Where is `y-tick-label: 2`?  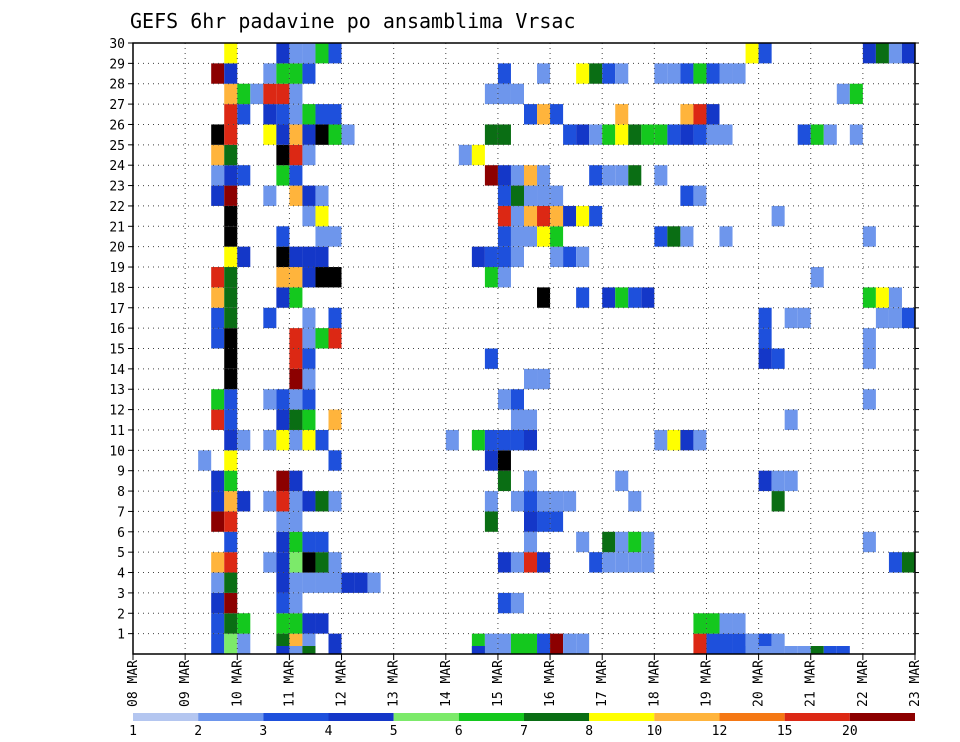 y-tick-label: 2 is located at coordinates (121, 614).